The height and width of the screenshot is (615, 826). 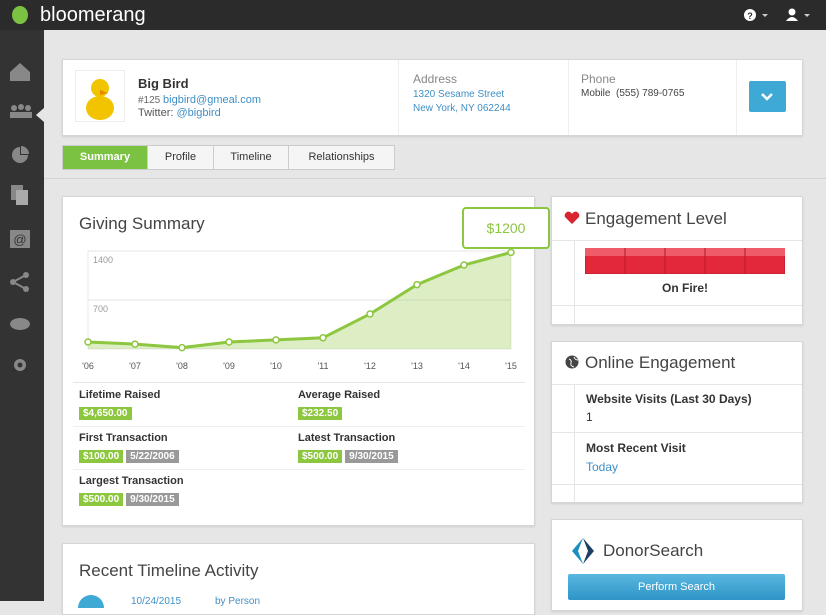 What do you see at coordinates (120, 395) in the screenshot?
I see `stat-label: Lifetime Raised` at bounding box center [120, 395].